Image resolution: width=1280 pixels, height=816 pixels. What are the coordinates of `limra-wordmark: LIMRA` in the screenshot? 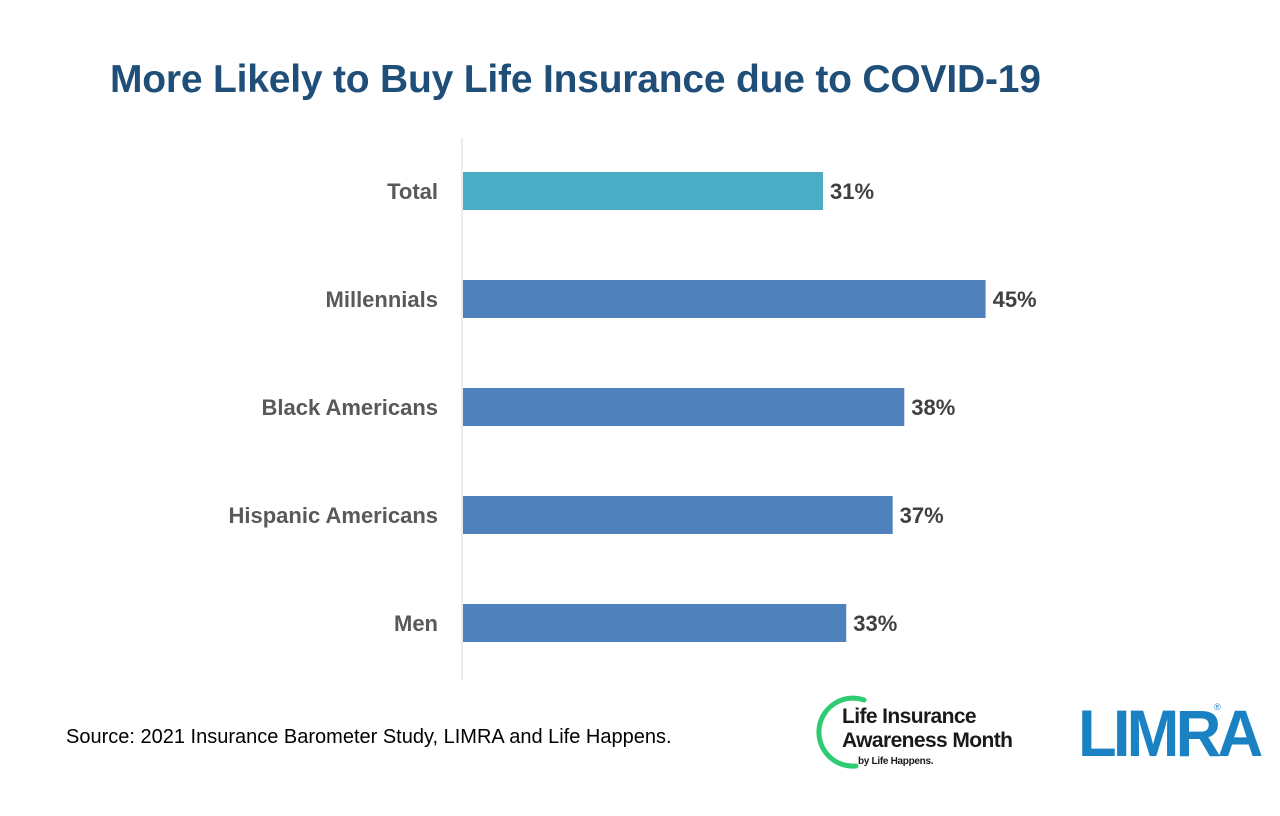 It's located at (1170, 733).